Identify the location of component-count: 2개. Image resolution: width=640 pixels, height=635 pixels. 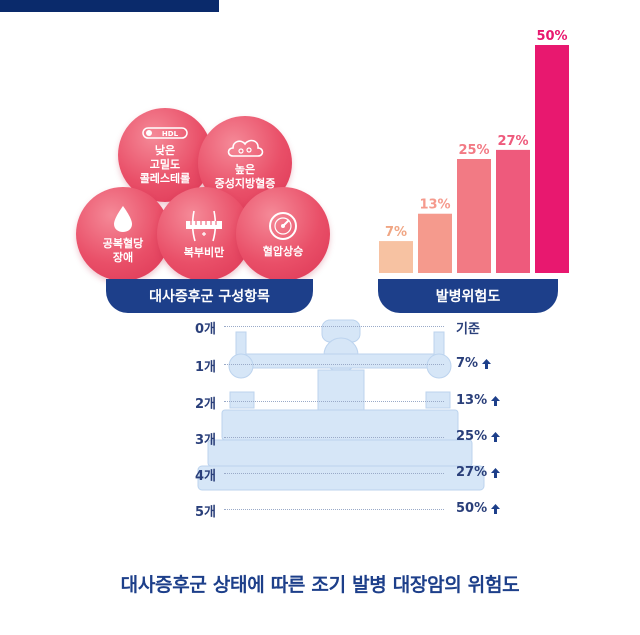
(205, 404).